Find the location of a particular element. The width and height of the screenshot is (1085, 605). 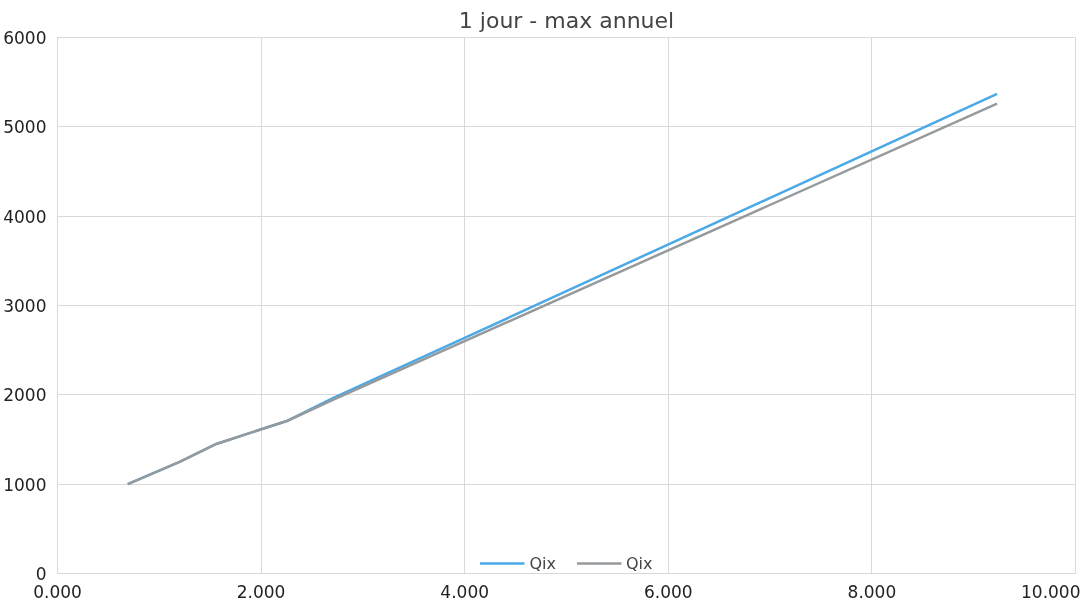

x-tick-label: 4.000 is located at coordinates (465, 591).